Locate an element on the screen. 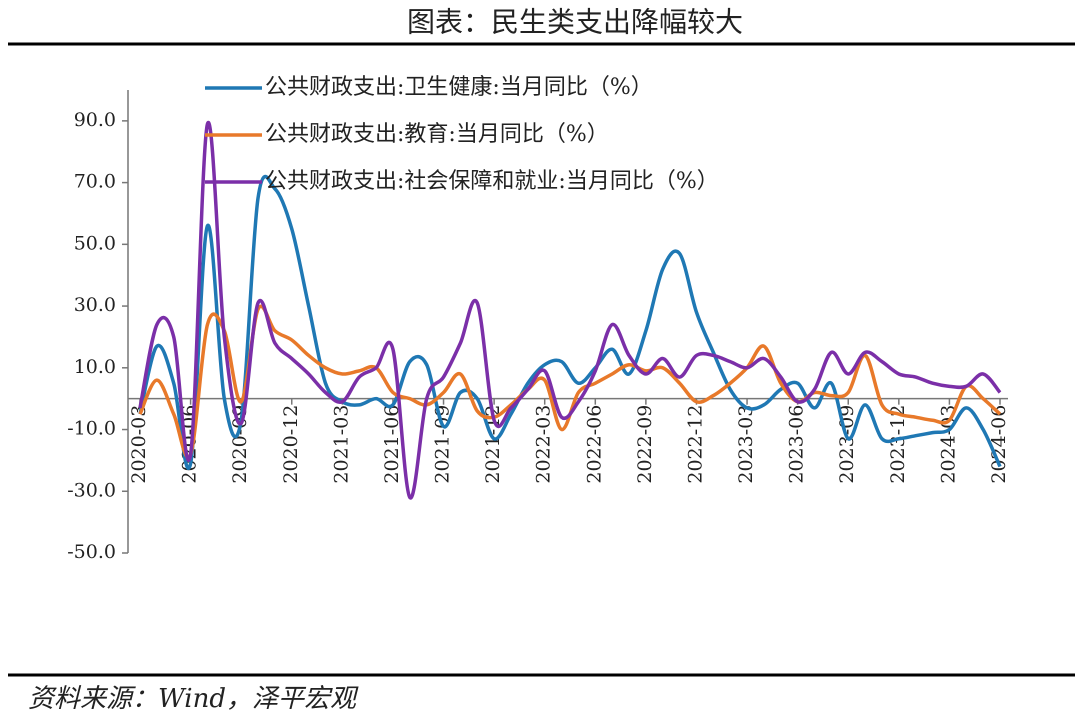  x-tick-label: 2024-03 is located at coordinates (948, 444).